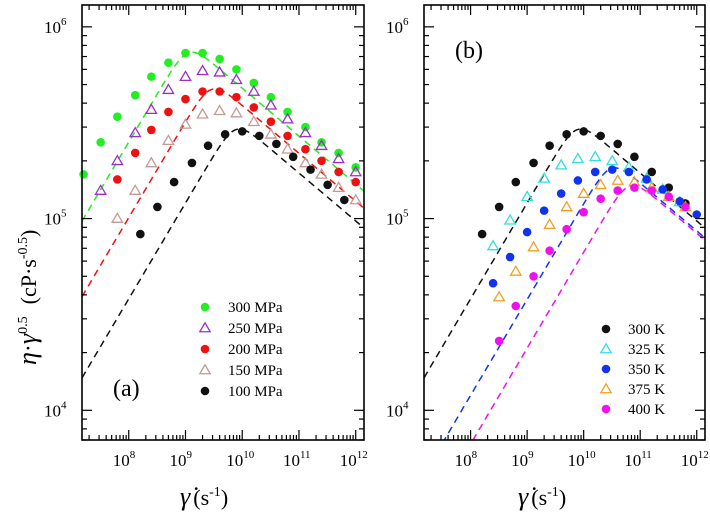 The image size is (710, 516). Describe the element at coordinates (397, 26) in the screenshot. I see `panel-b-y-tick-label: 10⁶` at that location.